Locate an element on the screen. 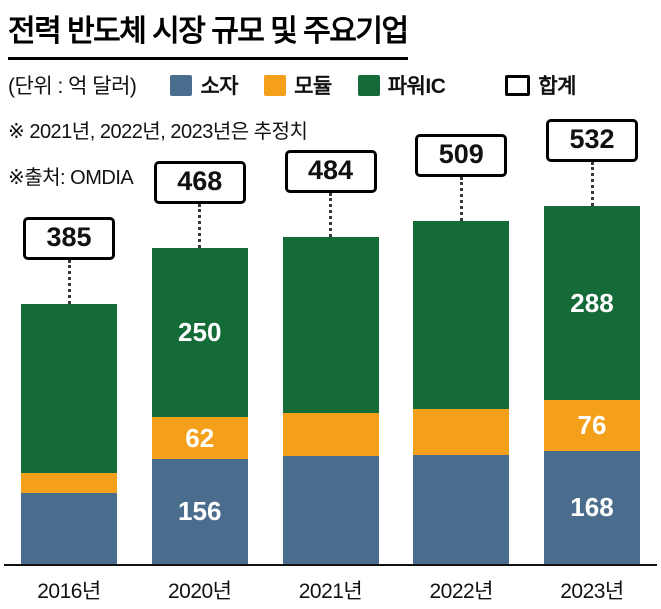 This screenshot has width=661, height=609. legend-label-total: 합계 is located at coordinates (557, 86).